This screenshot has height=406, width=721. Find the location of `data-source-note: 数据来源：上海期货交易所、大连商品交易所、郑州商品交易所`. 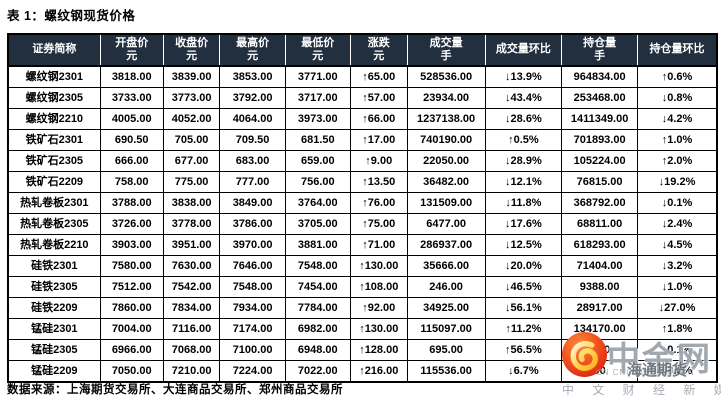

data-source-note: 数据来源：上海期货交易所、大连商品交易所、郑州商品交易所 is located at coordinates (175, 390).